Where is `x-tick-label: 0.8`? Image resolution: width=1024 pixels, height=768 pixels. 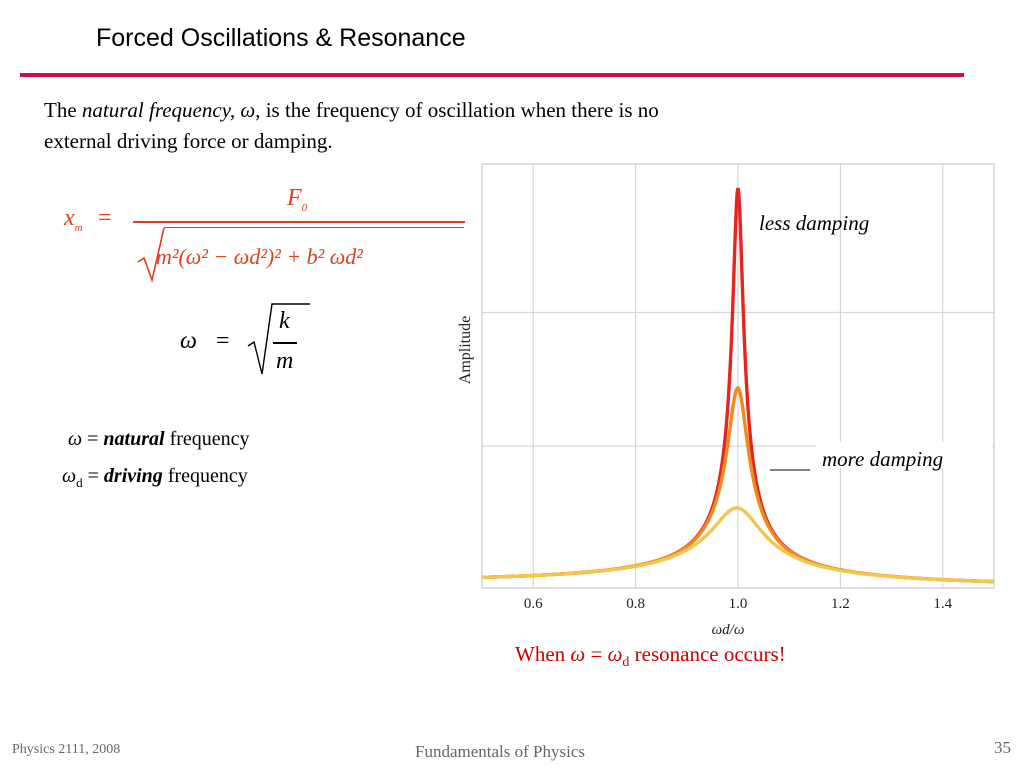 x-tick-label: 0.8 is located at coordinates (635, 604).